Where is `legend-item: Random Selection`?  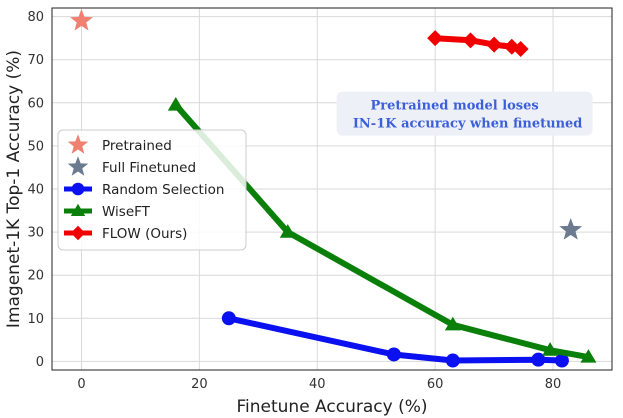 legend-item: Random Selection is located at coordinates (144, 190).